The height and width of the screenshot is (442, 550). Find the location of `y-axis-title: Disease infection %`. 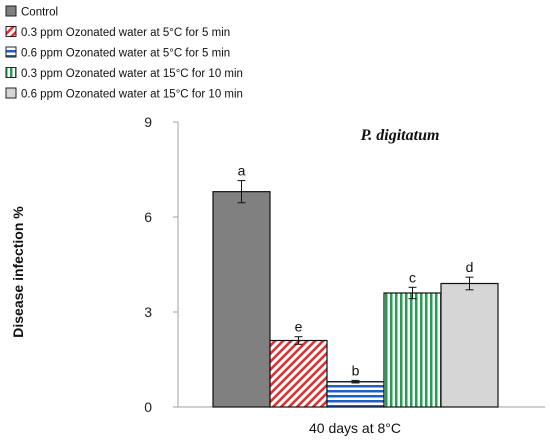

y-axis-title: Disease infection % is located at coordinates (18, 272).